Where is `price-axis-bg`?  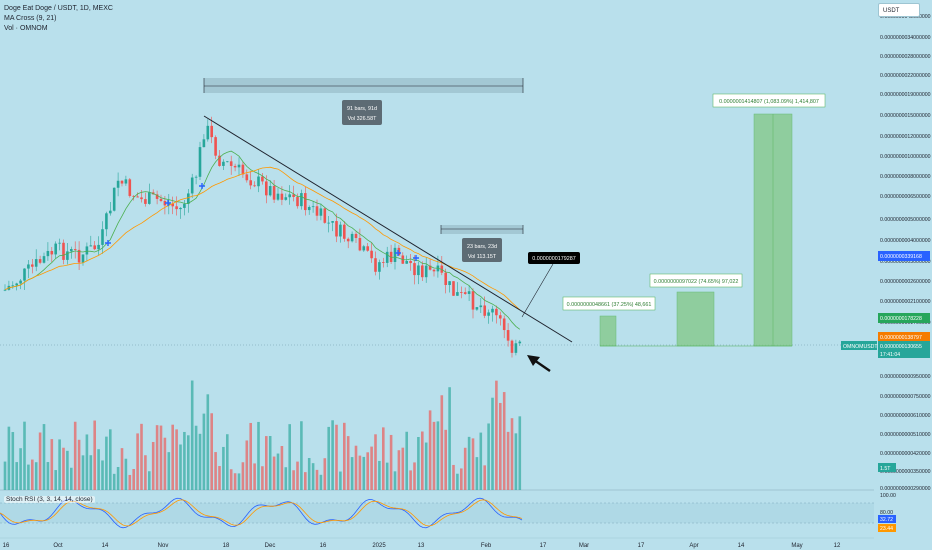 price-axis-bg is located at coordinates (903, 275).